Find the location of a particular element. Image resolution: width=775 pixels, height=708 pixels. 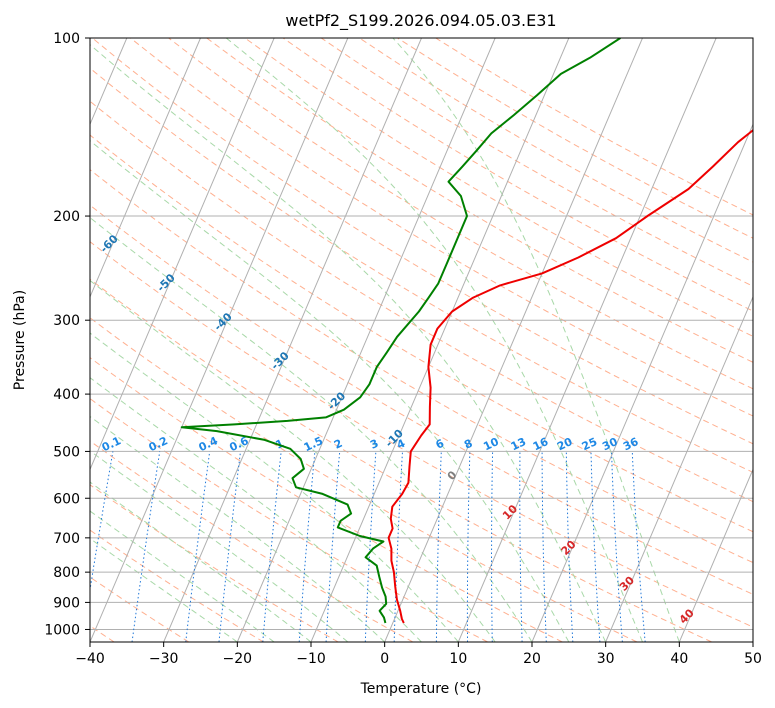

x-tick-label: −30 is located at coordinates (164, 659).